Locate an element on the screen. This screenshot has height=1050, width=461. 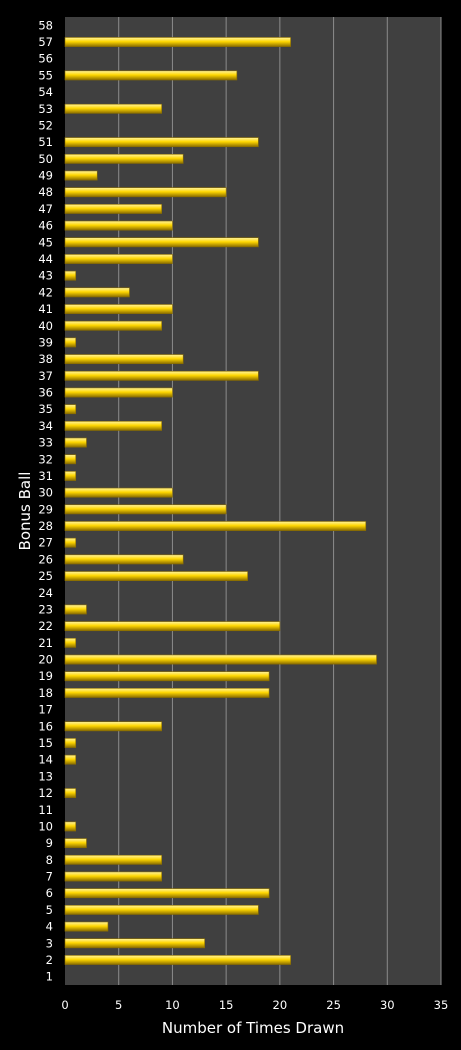
y-tick-label: 20 is located at coordinates (45, 660).